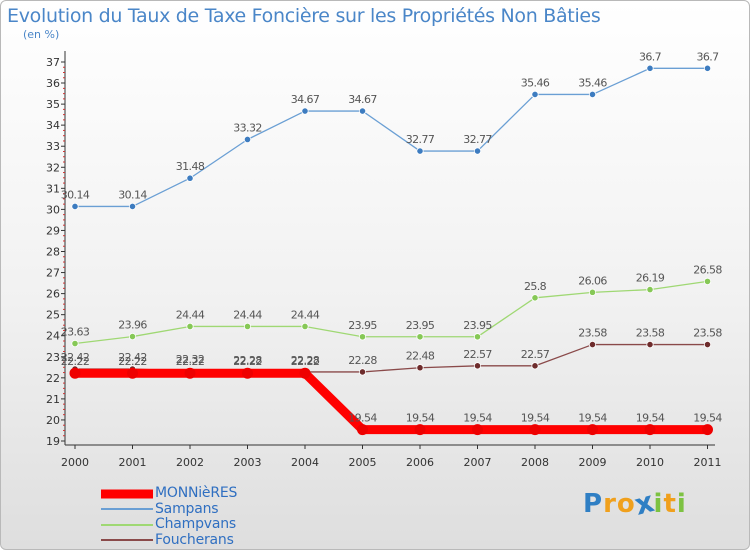  Describe the element at coordinates (133, 462) in the screenshot. I see `x-tick-label: 2001` at that location.